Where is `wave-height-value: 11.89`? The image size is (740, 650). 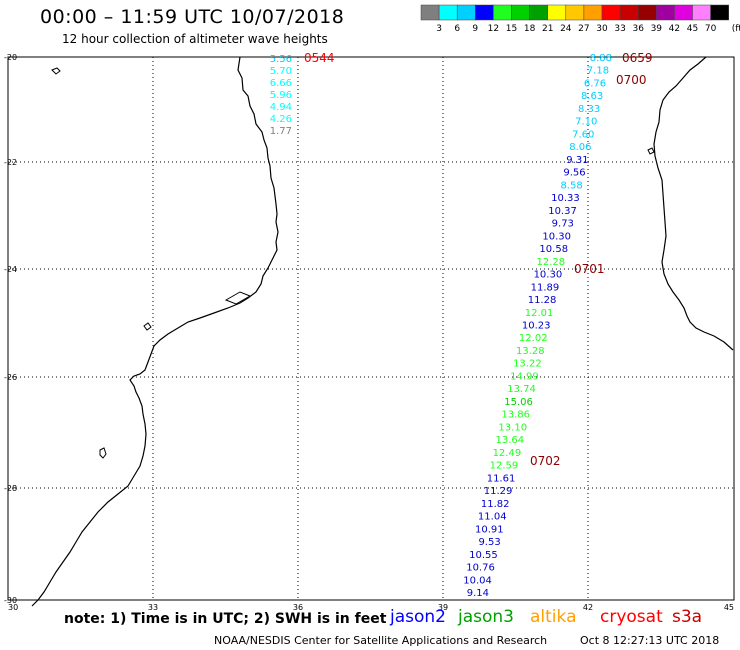
wave-height-value: 11.89 is located at coordinates (545, 287).